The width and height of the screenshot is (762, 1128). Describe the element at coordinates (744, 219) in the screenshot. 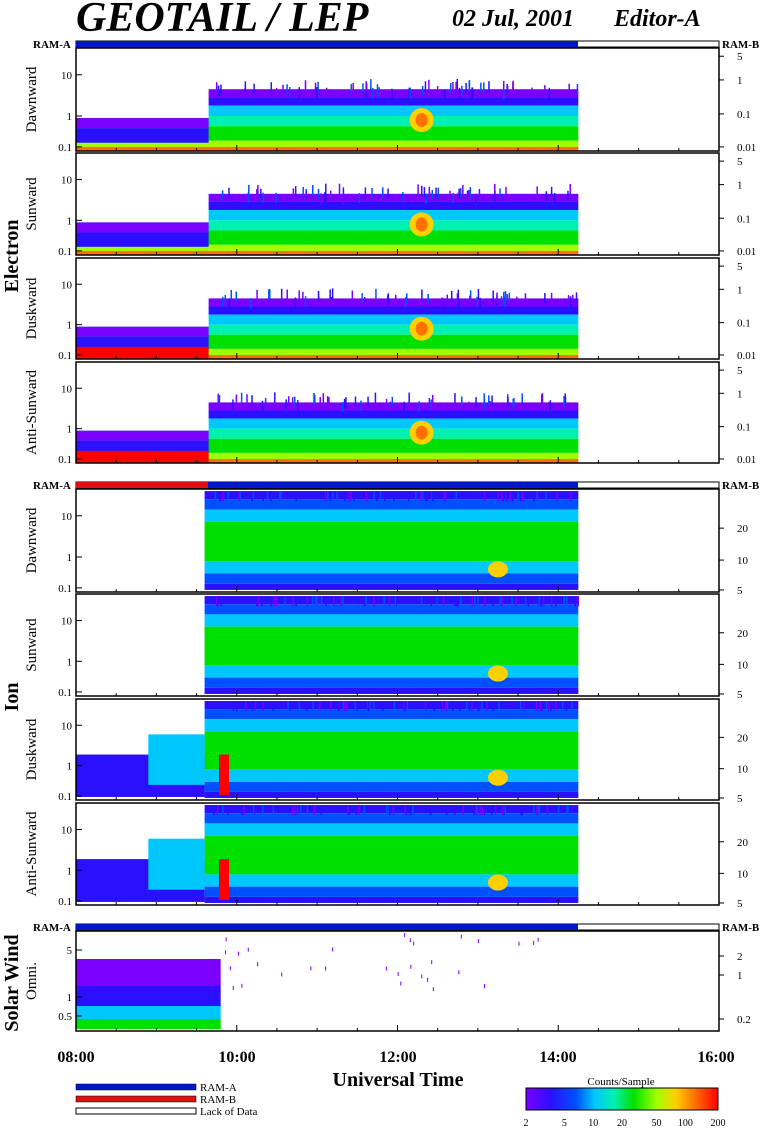

I see `ytick-right-label: 0.1` at that location.